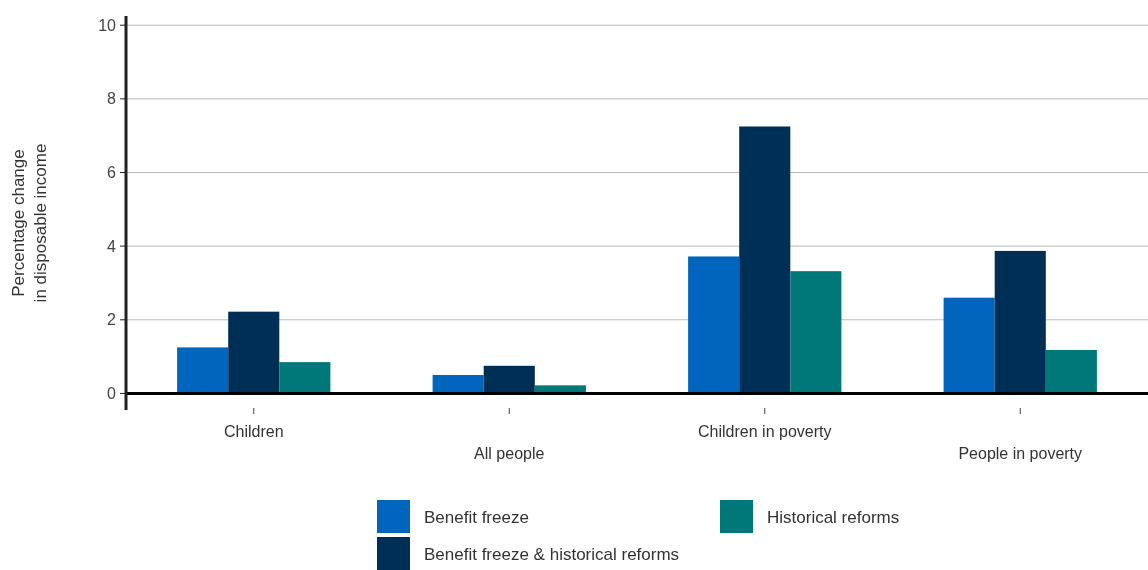 The width and height of the screenshot is (1148, 570). I want to click on y-tick-label: 8, so click(112, 99).